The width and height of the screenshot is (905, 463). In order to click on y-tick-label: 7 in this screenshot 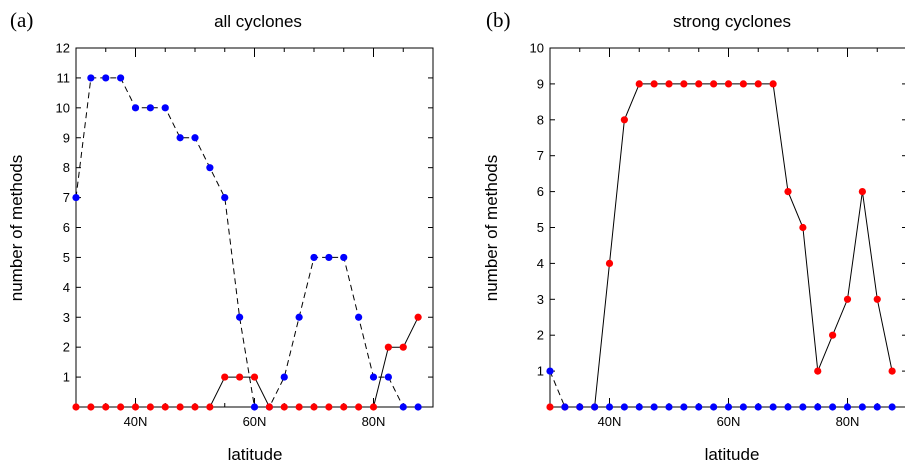, I will do `click(540, 155)`.